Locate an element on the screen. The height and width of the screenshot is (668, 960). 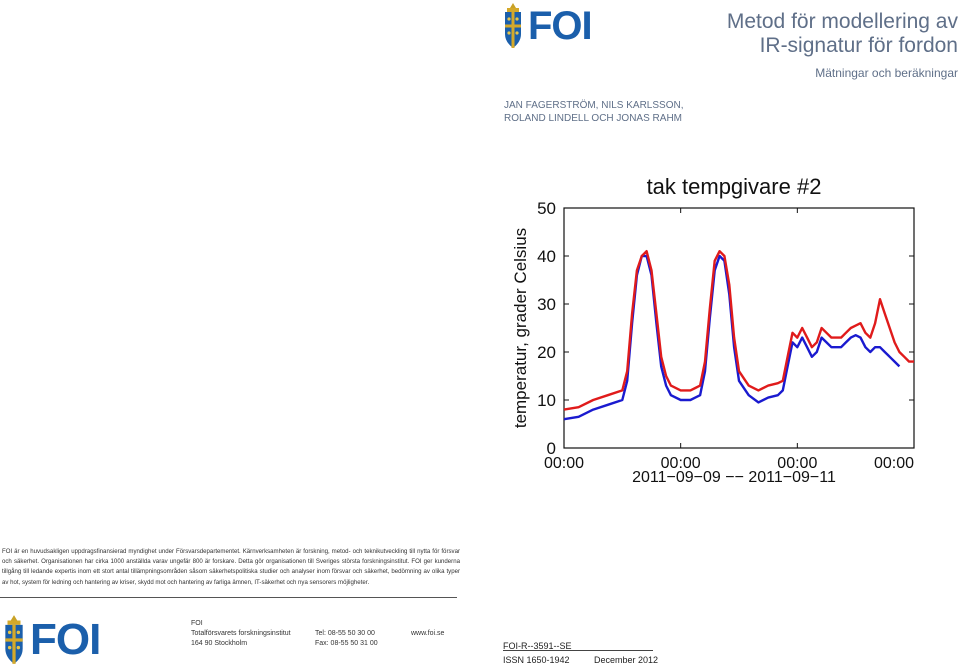
issn: ISSN 1650-1942 is located at coordinates (536, 660).